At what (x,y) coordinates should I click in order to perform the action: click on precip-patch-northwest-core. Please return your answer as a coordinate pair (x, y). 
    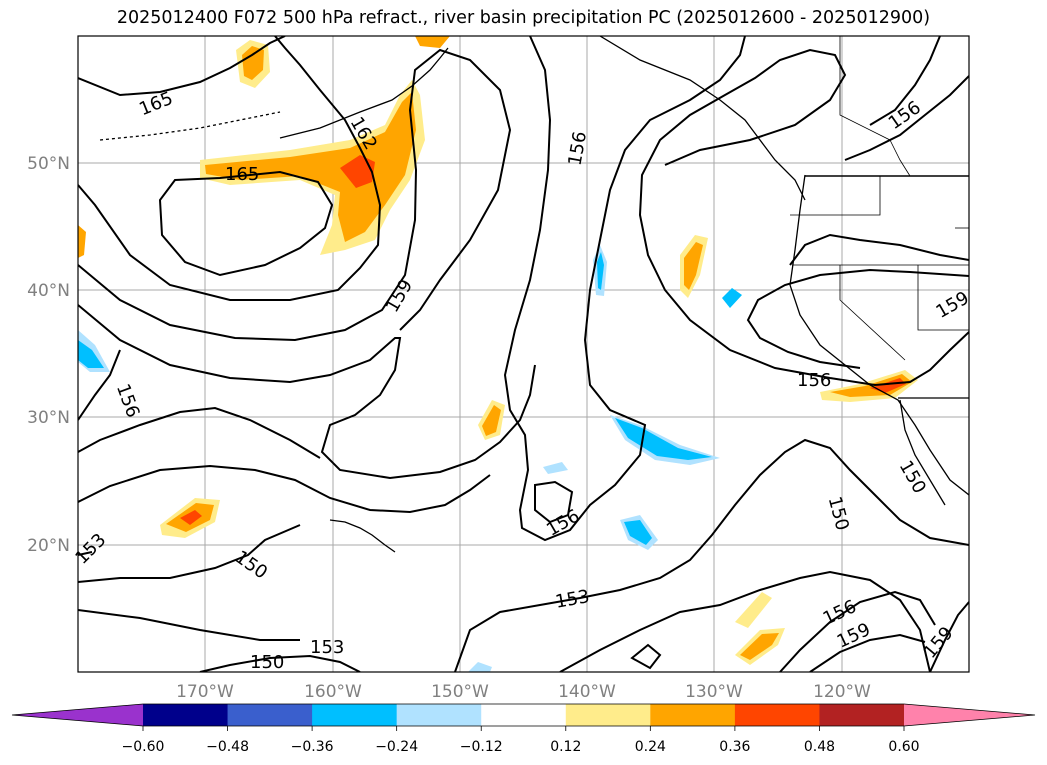
    Looking at the image, I should click on (253, 63).